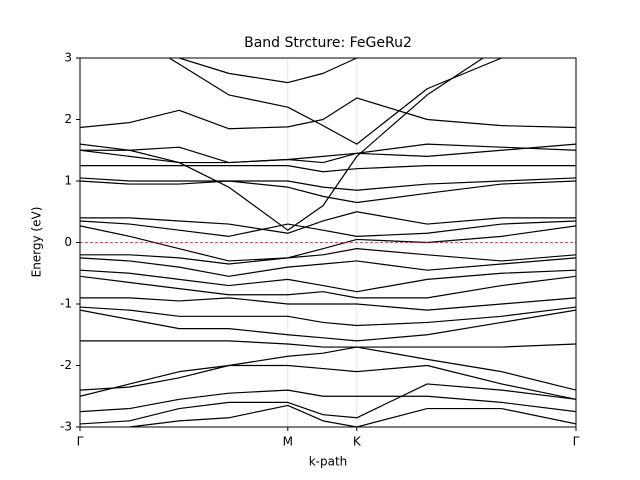 The height and width of the screenshot is (480, 640). What do you see at coordinates (288, 442) in the screenshot?
I see `x-tick-label: M` at bounding box center [288, 442].